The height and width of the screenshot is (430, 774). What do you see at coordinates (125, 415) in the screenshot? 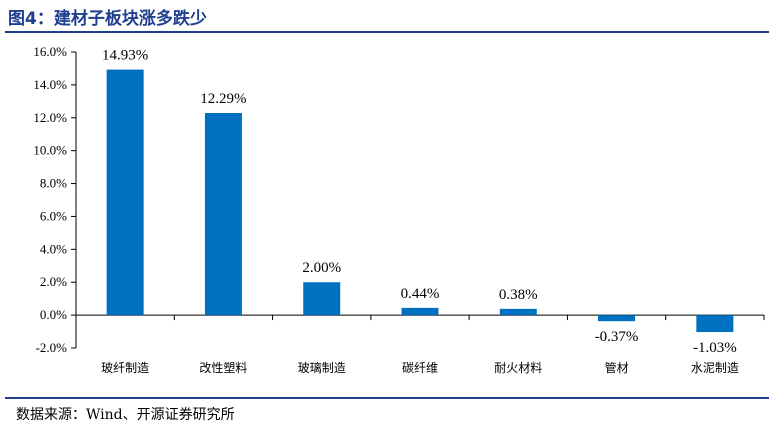
I see `source-note: 数据来源：Wind、开源证券研究所` at bounding box center [125, 415].